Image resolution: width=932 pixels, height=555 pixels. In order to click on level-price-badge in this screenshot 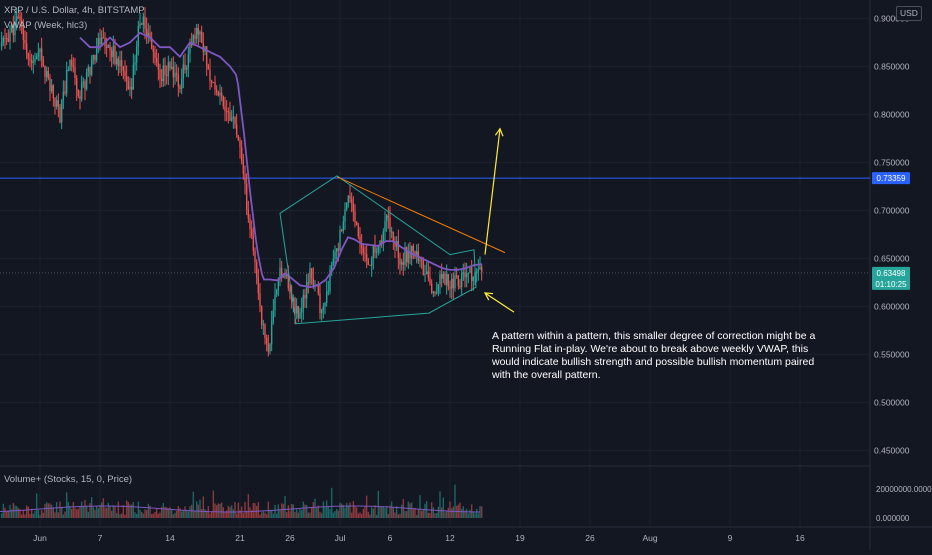, I will do `click(891, 178)`.